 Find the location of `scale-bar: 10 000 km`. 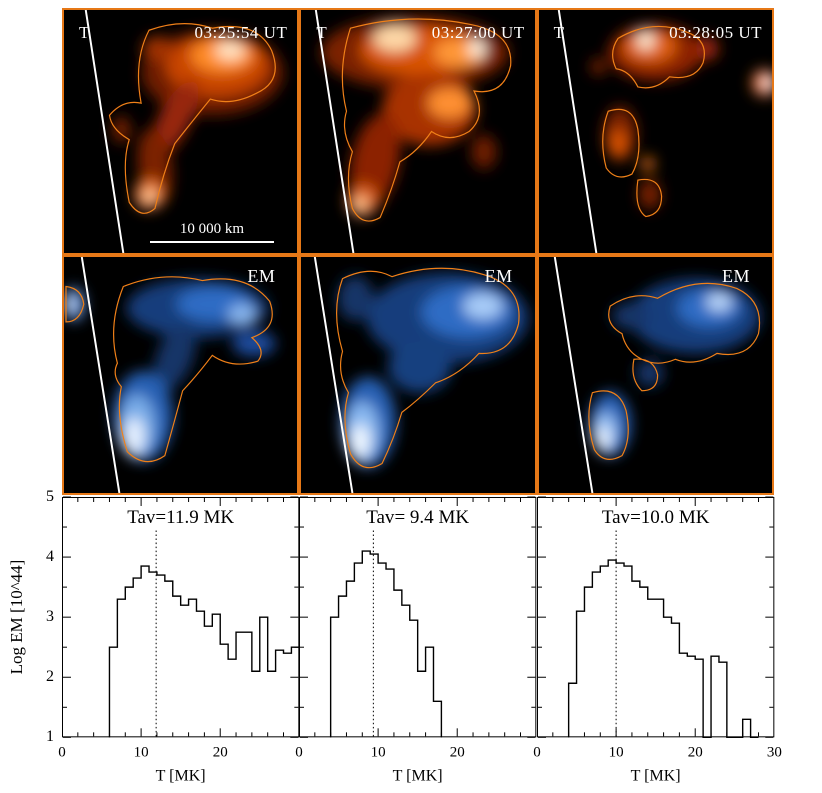

scale-bar: 10 000 km is located at coordinates (212, 232).